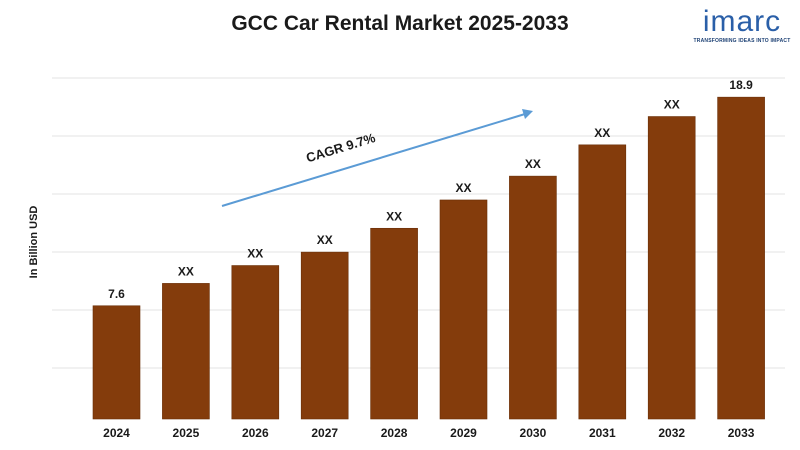 The image size is (800, 450). Describe the element at coordinates (741, 433) in the screenshot. I see `x-tick-2033: 2033` at that location.